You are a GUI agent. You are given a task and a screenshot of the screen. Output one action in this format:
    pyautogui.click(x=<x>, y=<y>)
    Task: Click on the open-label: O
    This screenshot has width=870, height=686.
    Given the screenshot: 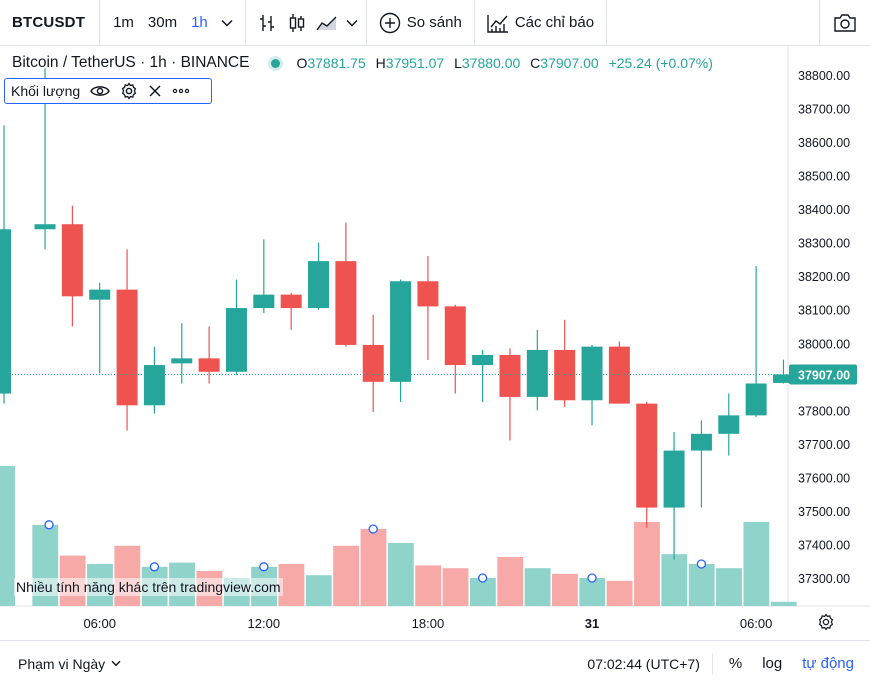 What is the action you would take?
    pyautogui.click(x=302, y=63)
    